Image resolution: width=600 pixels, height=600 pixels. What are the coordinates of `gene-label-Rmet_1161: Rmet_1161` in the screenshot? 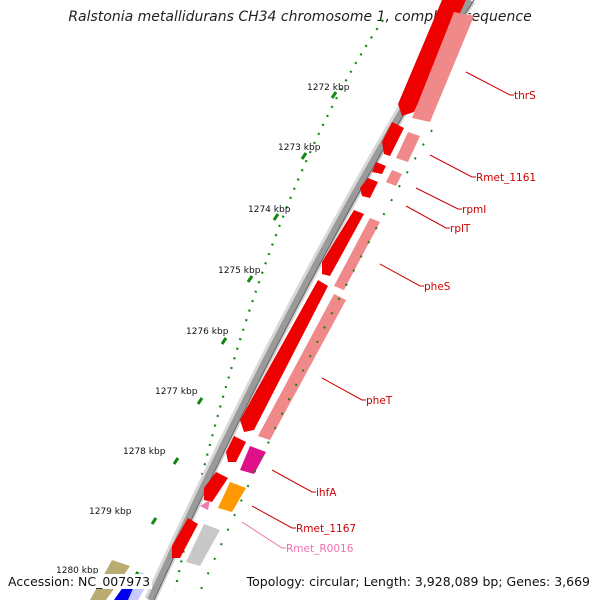 It's located at (506, 178).